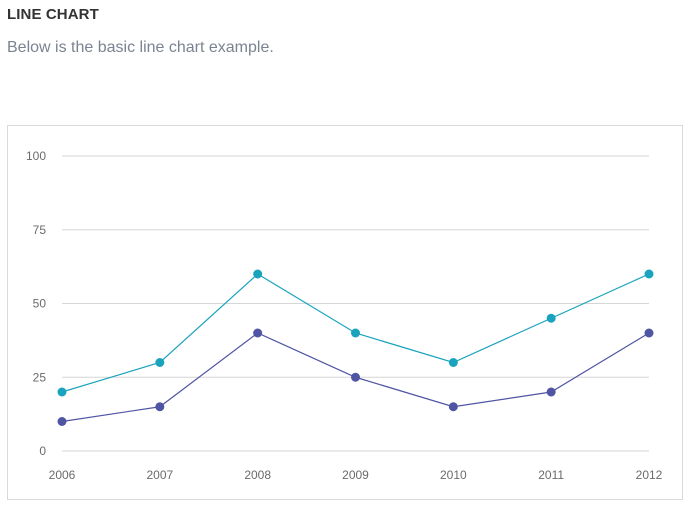  I want to click on y-tick-label: 75, so click(40, 230).